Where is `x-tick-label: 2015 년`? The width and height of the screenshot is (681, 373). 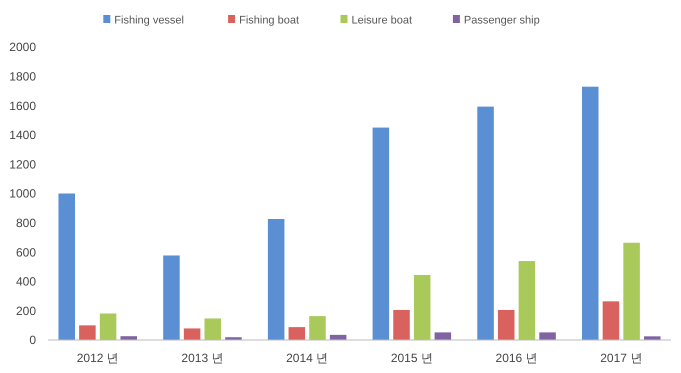 x-tick-label: 2015 년 is located at coordinates (411, 358).